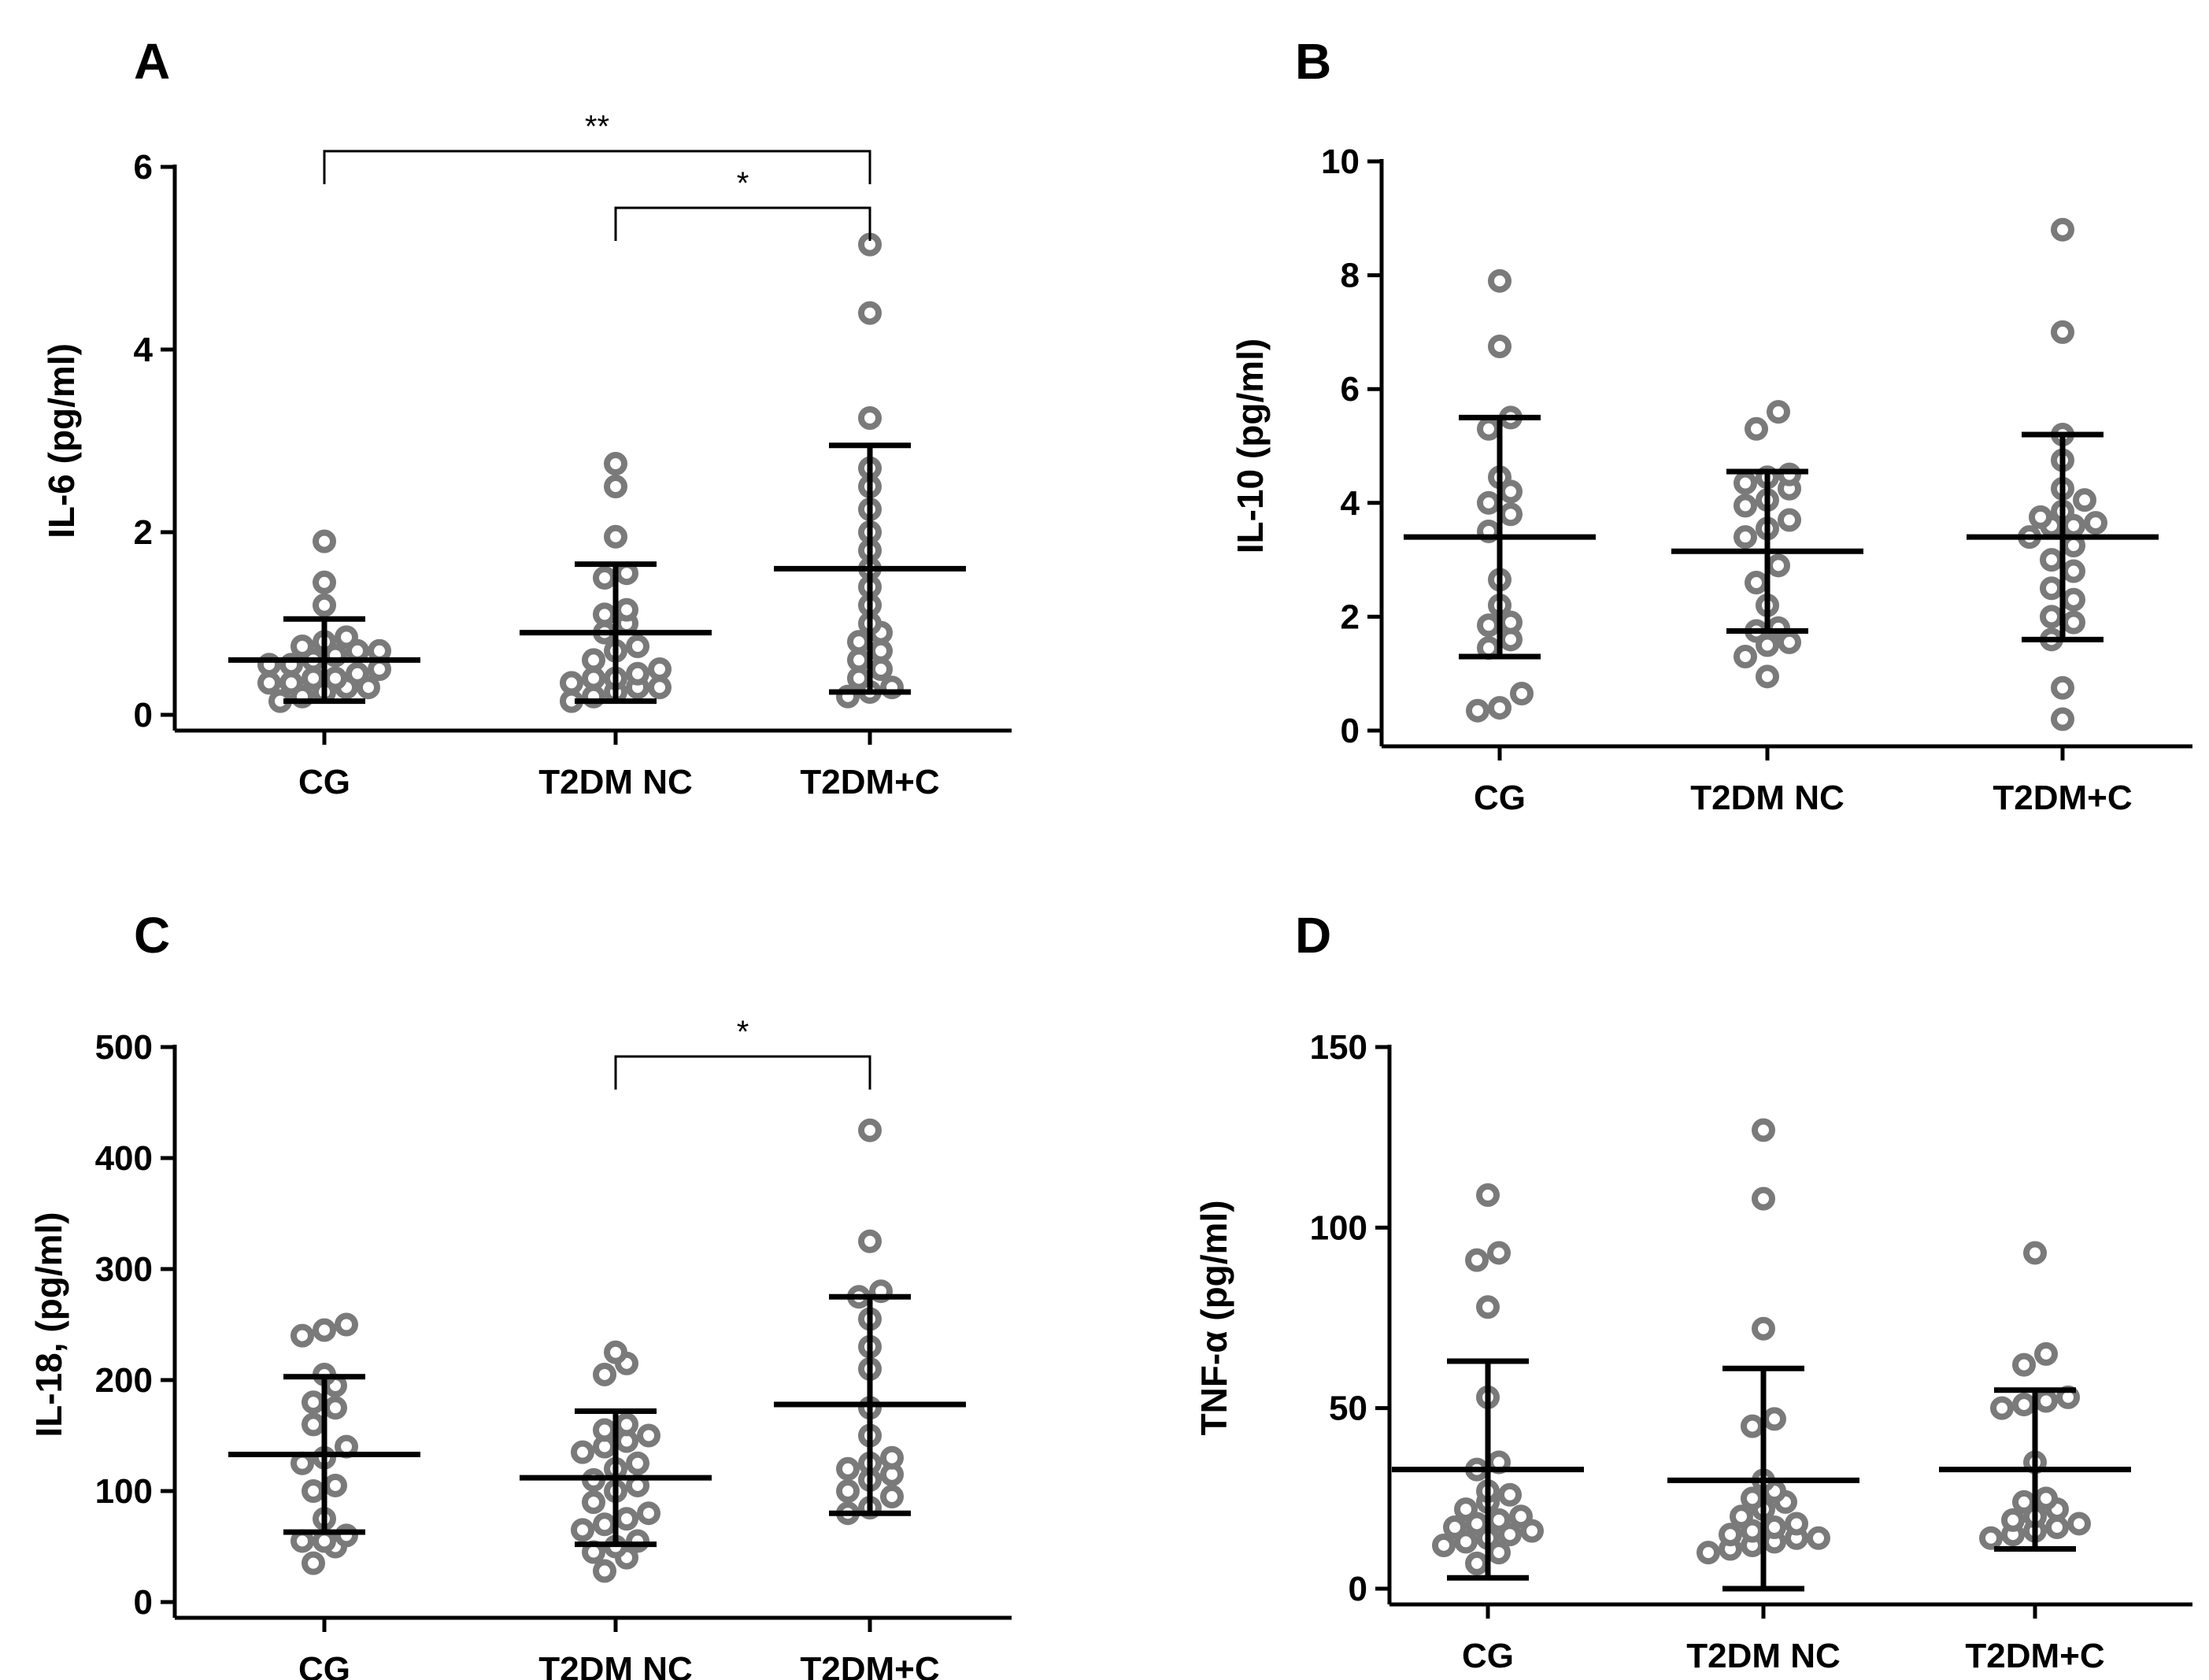 Image resolution: width=2209 pixels, height=1680 pixels. I want to click on y-axis-title: IL-10 (pg/ml), so click(1250, 446).